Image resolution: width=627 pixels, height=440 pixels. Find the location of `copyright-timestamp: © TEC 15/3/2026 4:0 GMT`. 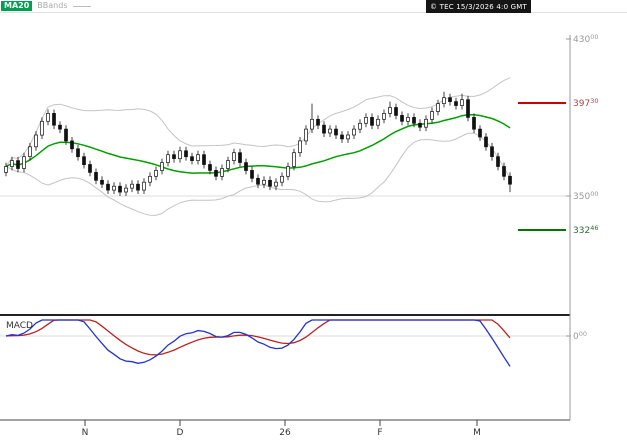

copyright-timestamp: © TEC 15/3/2026 4:0 GMT is located at coordinates (478, 6).